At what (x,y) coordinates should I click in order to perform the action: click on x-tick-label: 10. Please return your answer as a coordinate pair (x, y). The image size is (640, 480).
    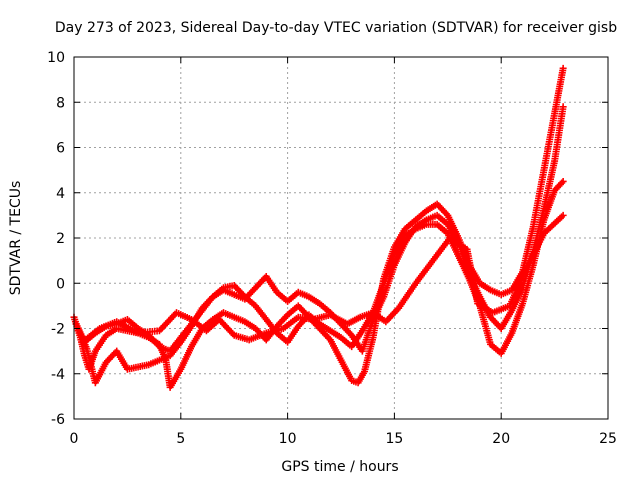
    Looking at the image, I should click on (288, 439).